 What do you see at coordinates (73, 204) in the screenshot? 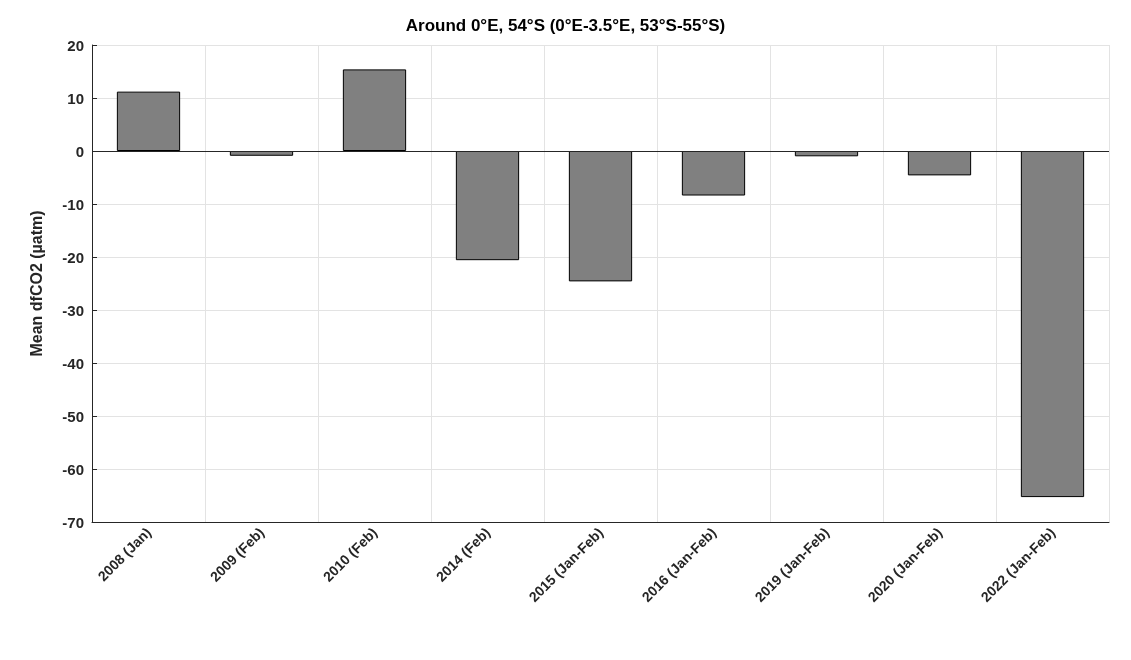
I see `y-tick-label: -10` at bounding box center [73, 204].